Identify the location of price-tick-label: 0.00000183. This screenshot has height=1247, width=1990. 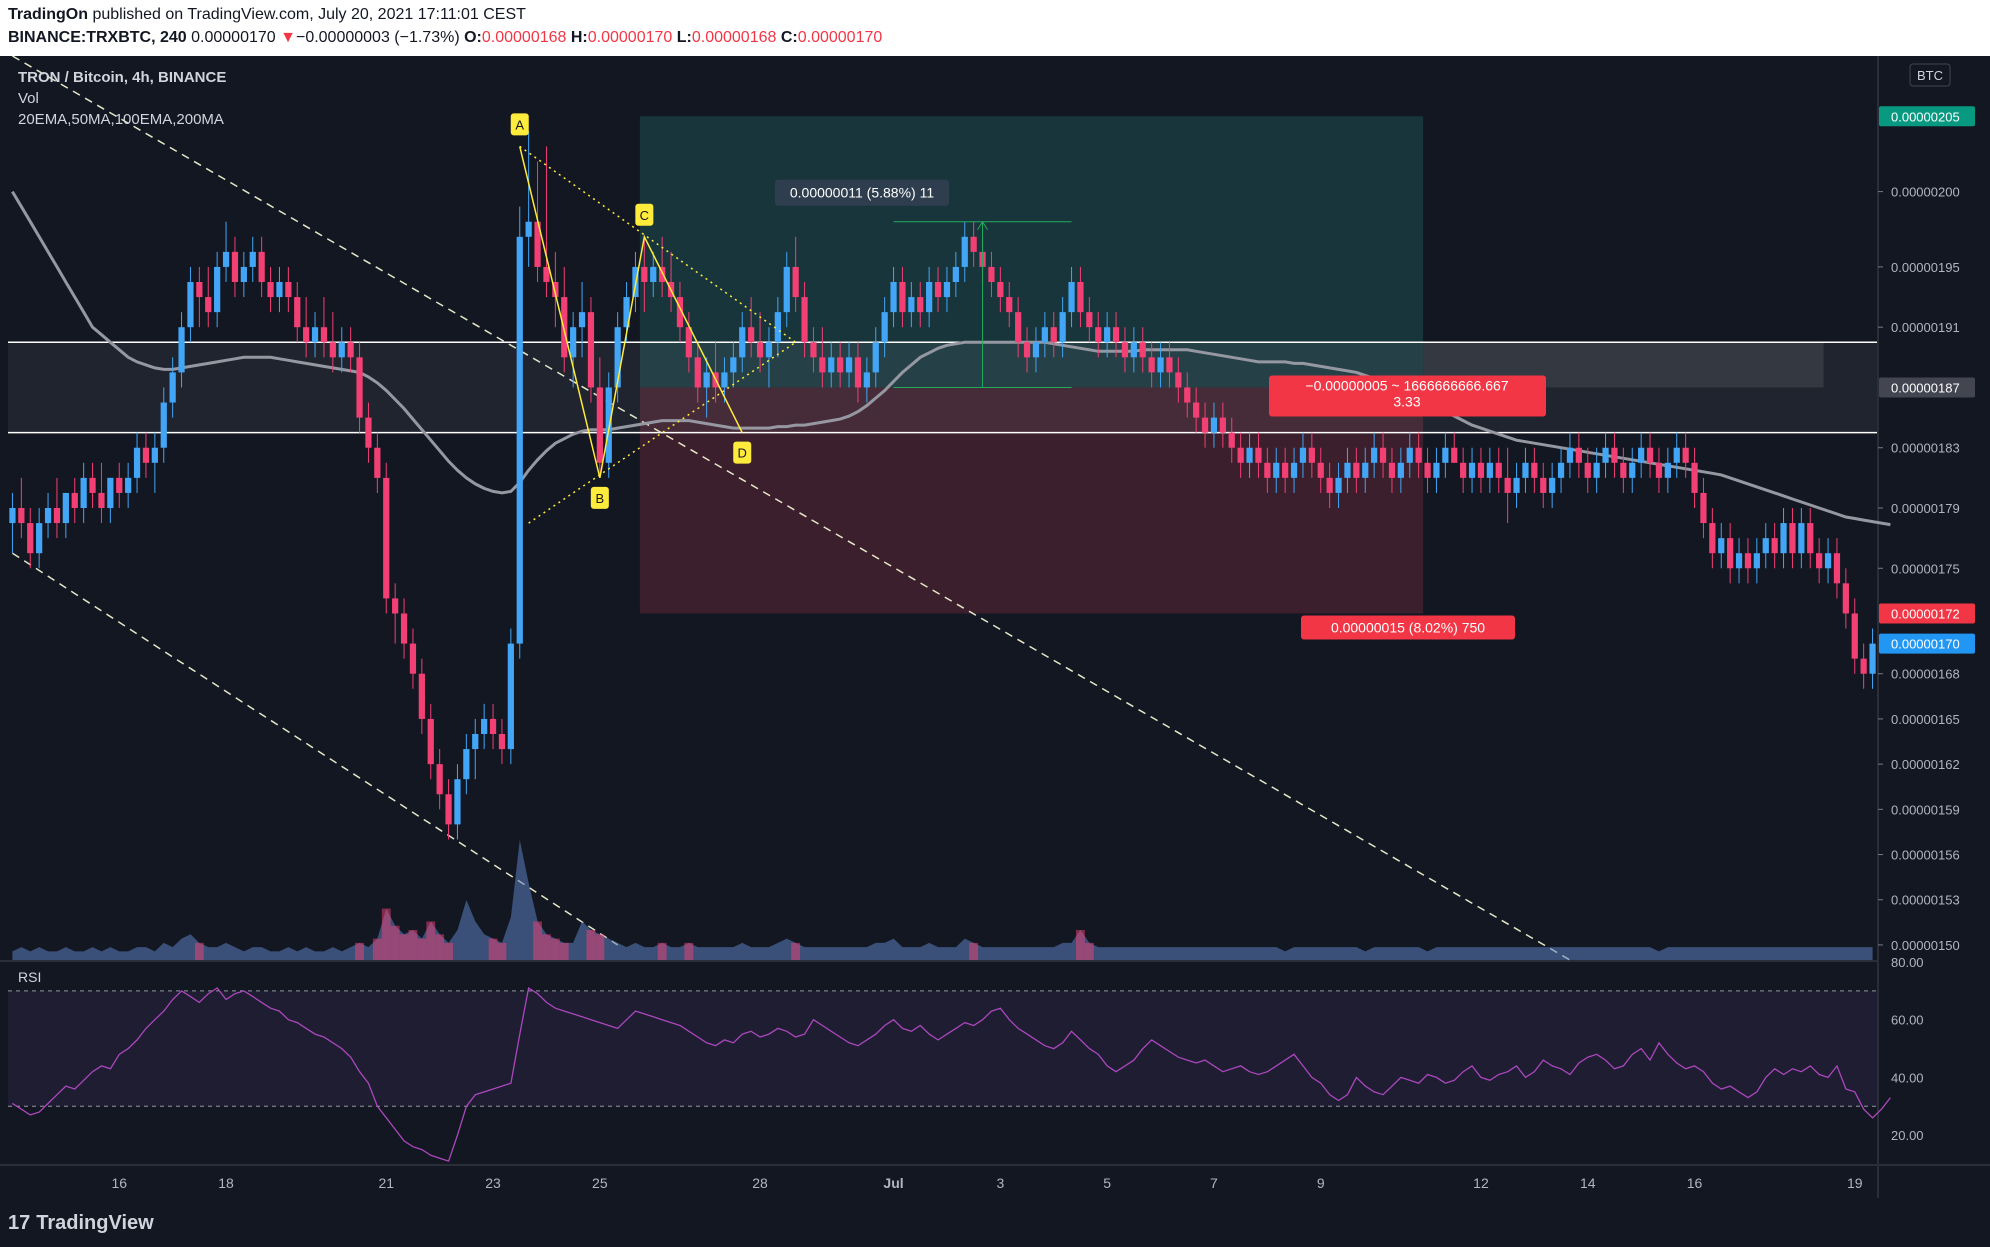
(1925, 448).